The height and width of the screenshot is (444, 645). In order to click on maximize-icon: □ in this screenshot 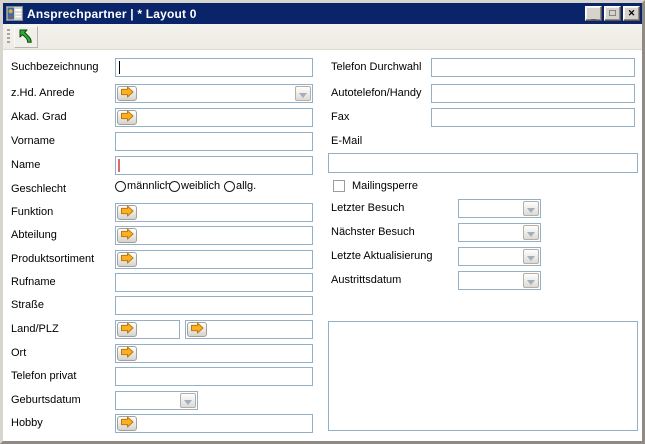, I will do `click(612, 13)`.